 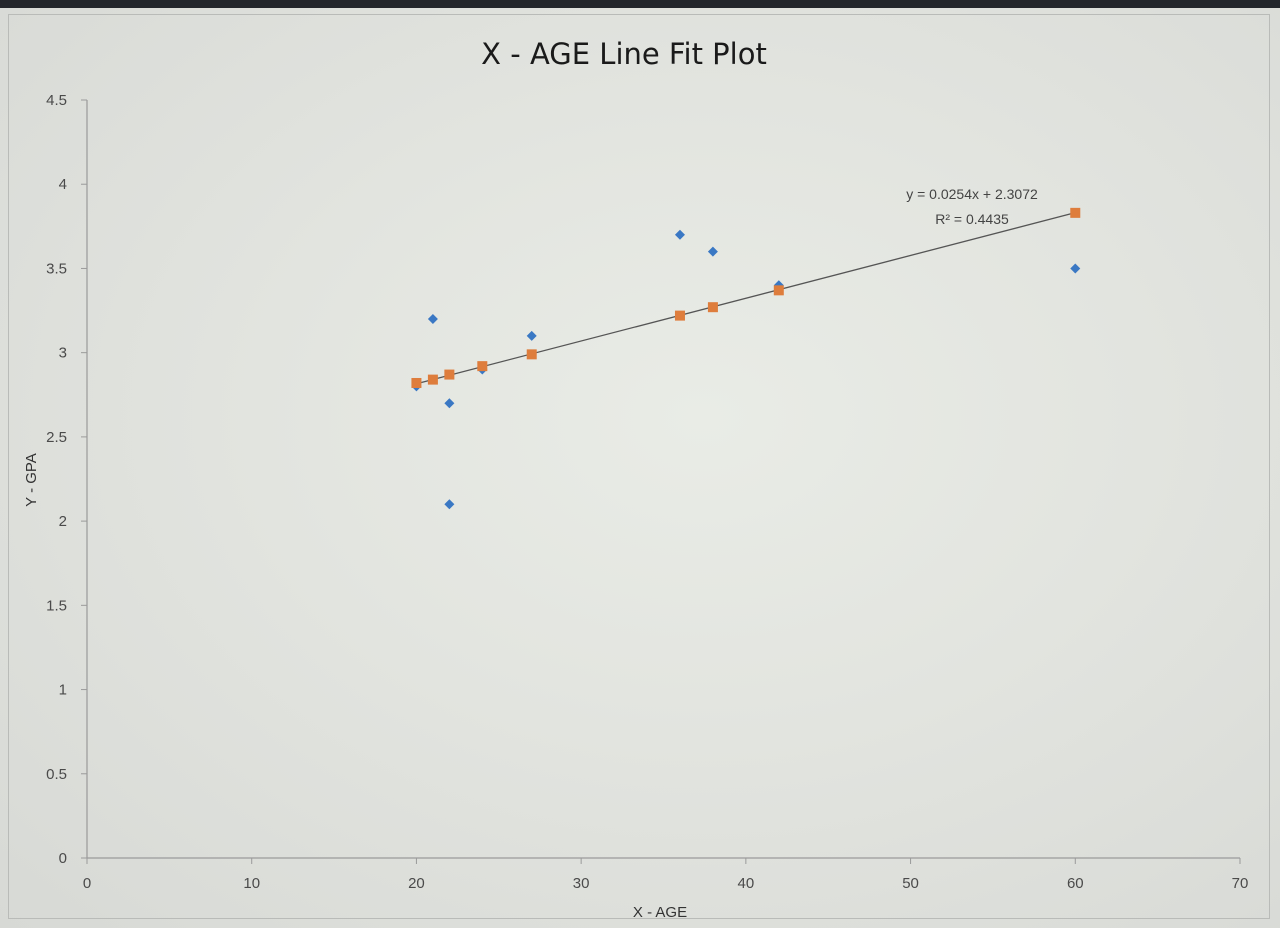 I want to click on y-tick-label: 1.5, so click(x=56, y=605).